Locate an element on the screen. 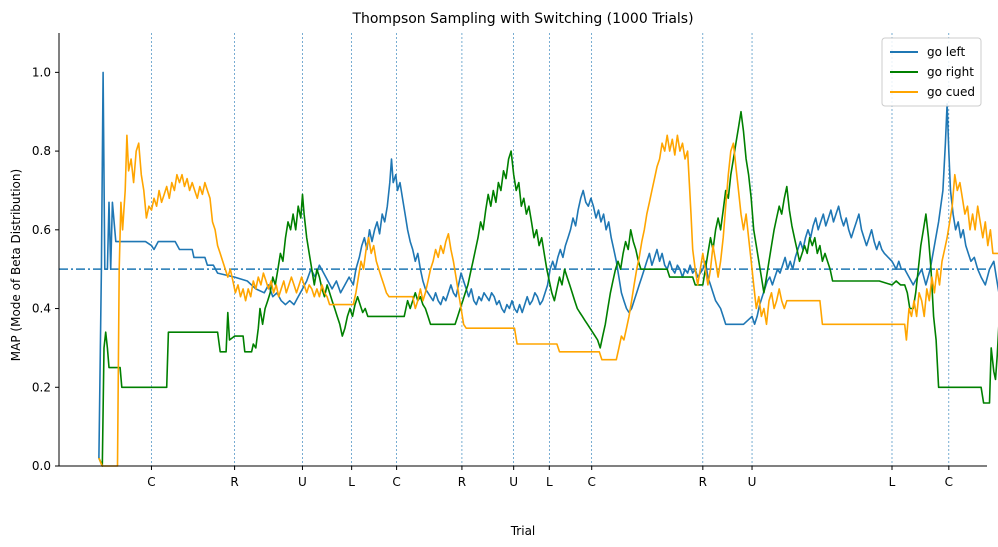  x-tick-label-0: C is located at coordinates (151, 482).